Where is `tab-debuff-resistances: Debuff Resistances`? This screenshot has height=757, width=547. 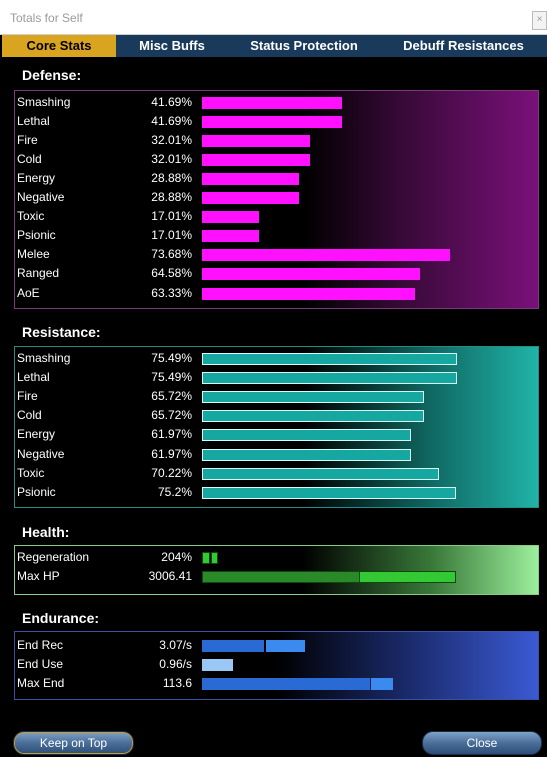
tab-debuff-resistances: Debuff Resistances is located at coordinates (463, 45).